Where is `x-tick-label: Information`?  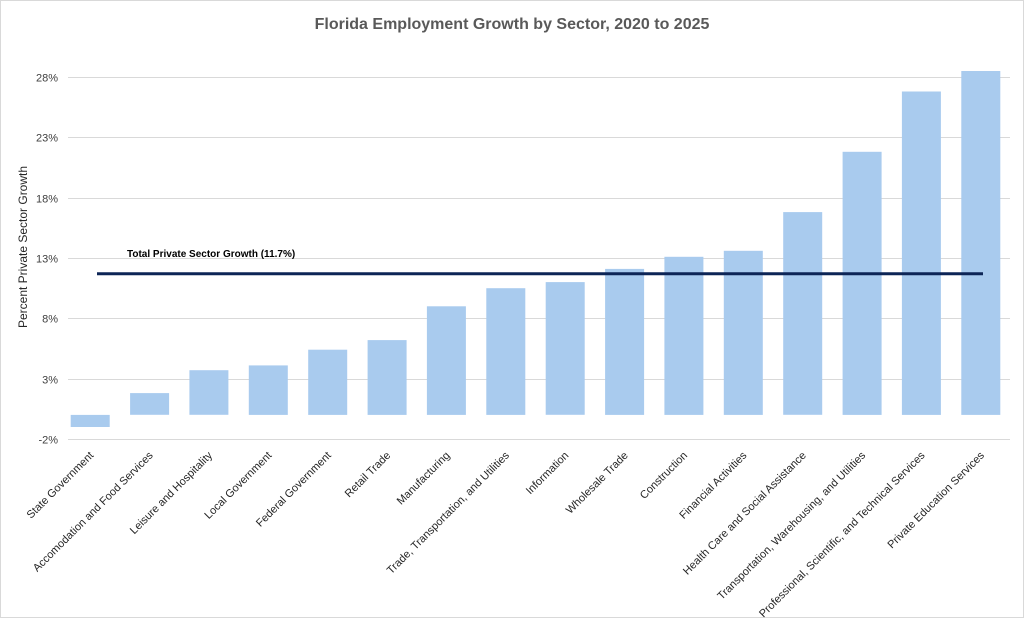
x-tick-label: Information is located at coordinates (547, 473).